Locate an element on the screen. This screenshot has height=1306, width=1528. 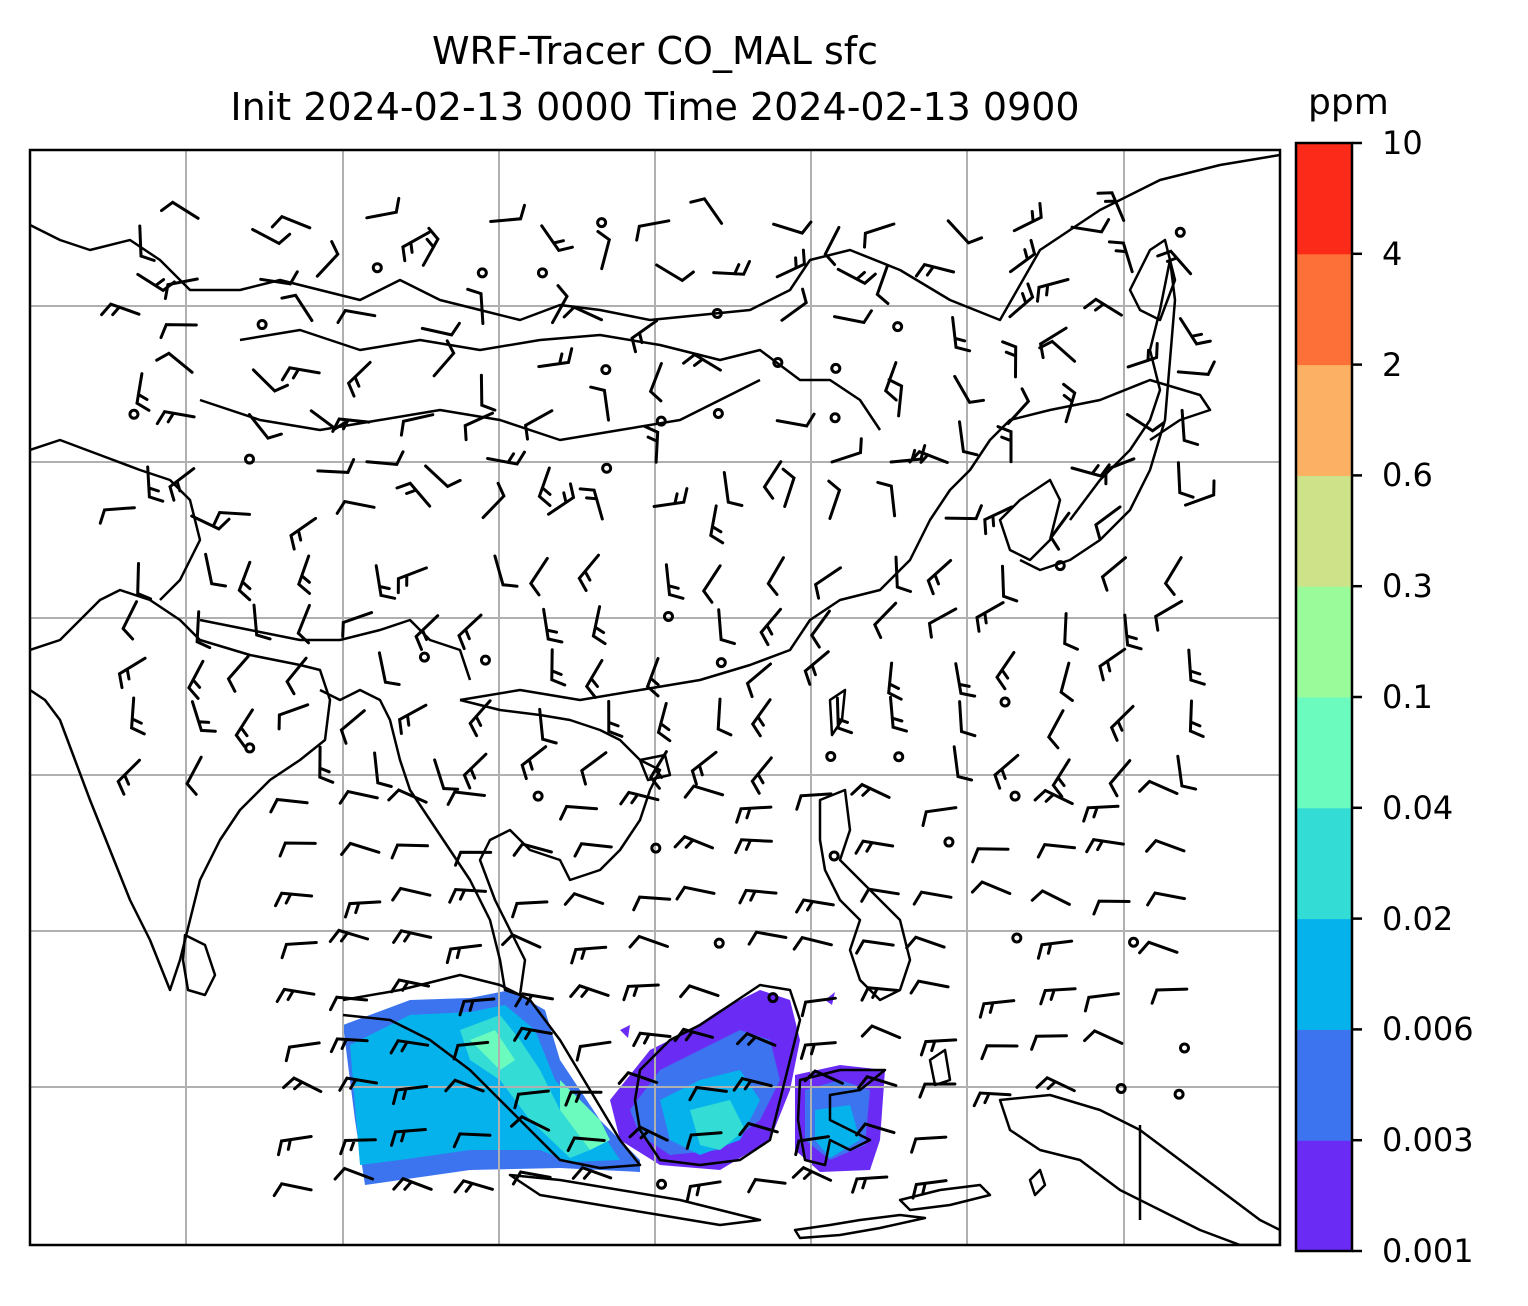
coast-borneo is located at coordinates (717, 1075).